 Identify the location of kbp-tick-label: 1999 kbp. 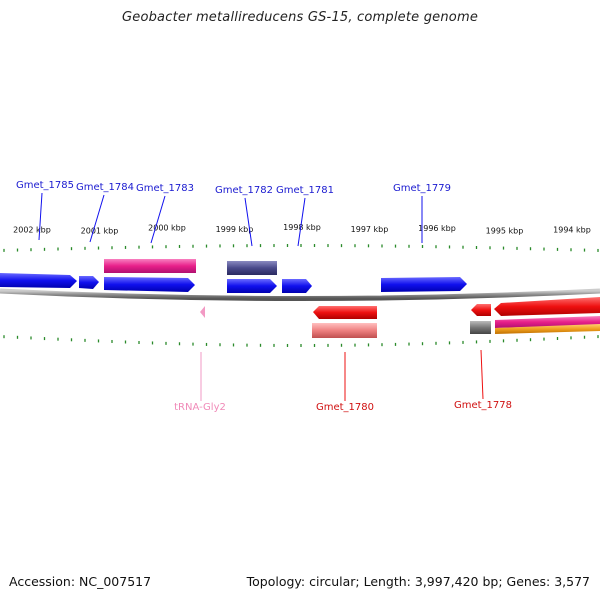
(235, 229).